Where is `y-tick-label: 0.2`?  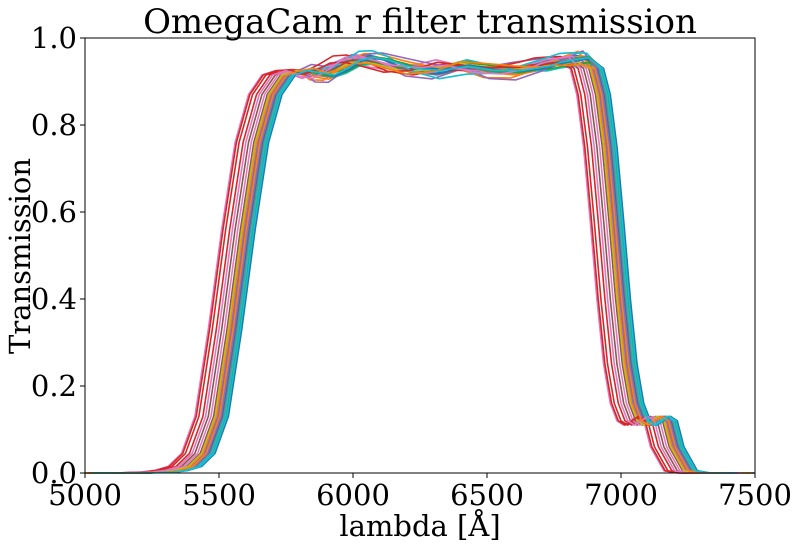
y-tick-label: 0.2 is located at coordinates (54, 386).